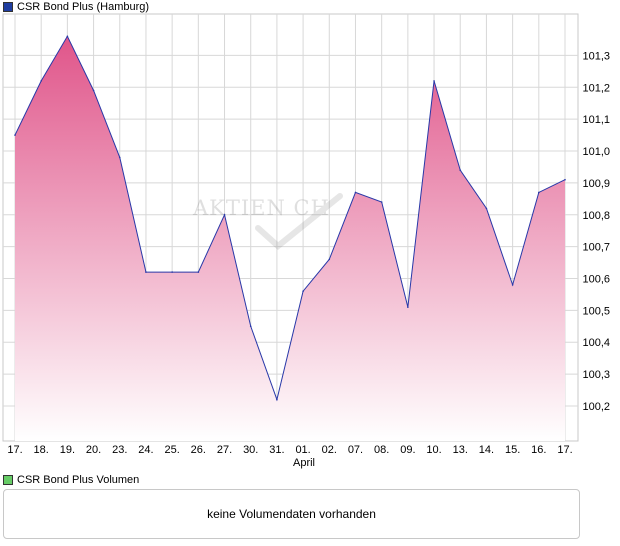 This screenshot has height=546, width=620. I want to click on x-tick-label: 08., so click(381, 450).